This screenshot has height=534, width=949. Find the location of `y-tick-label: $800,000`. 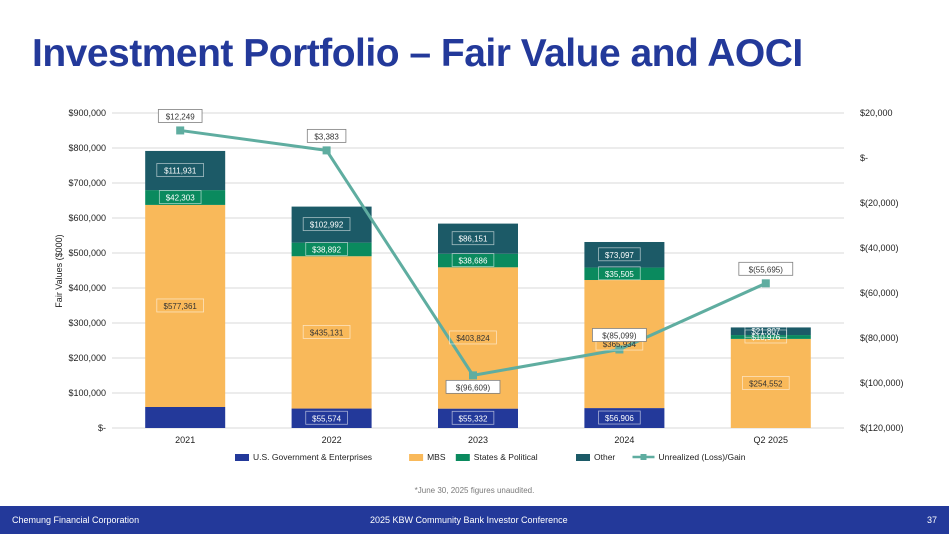

y-tick-label: $800,000 is located at coordinates (87, 148).